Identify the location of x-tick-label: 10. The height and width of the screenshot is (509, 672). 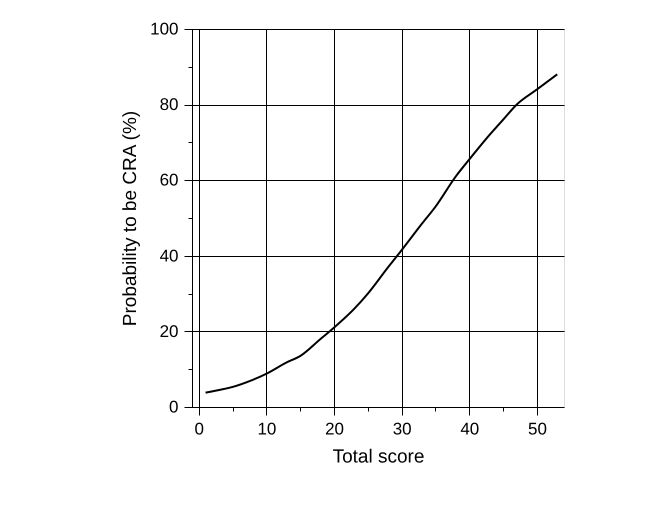
(266, 429).